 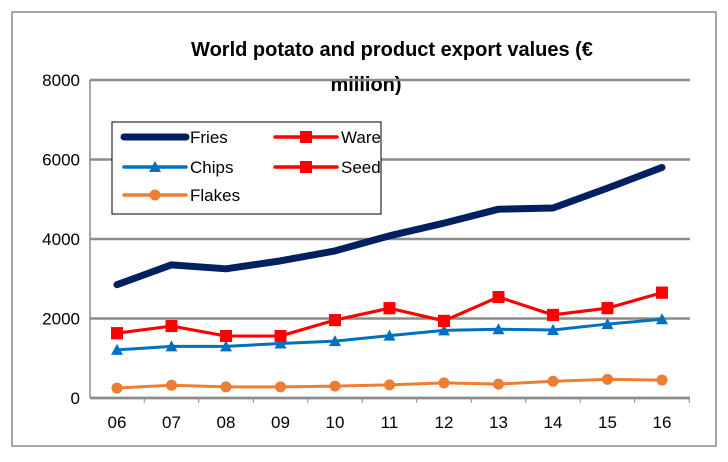 I want to click on legend-label-flakes: Flakes, so click(x=215, y=195).